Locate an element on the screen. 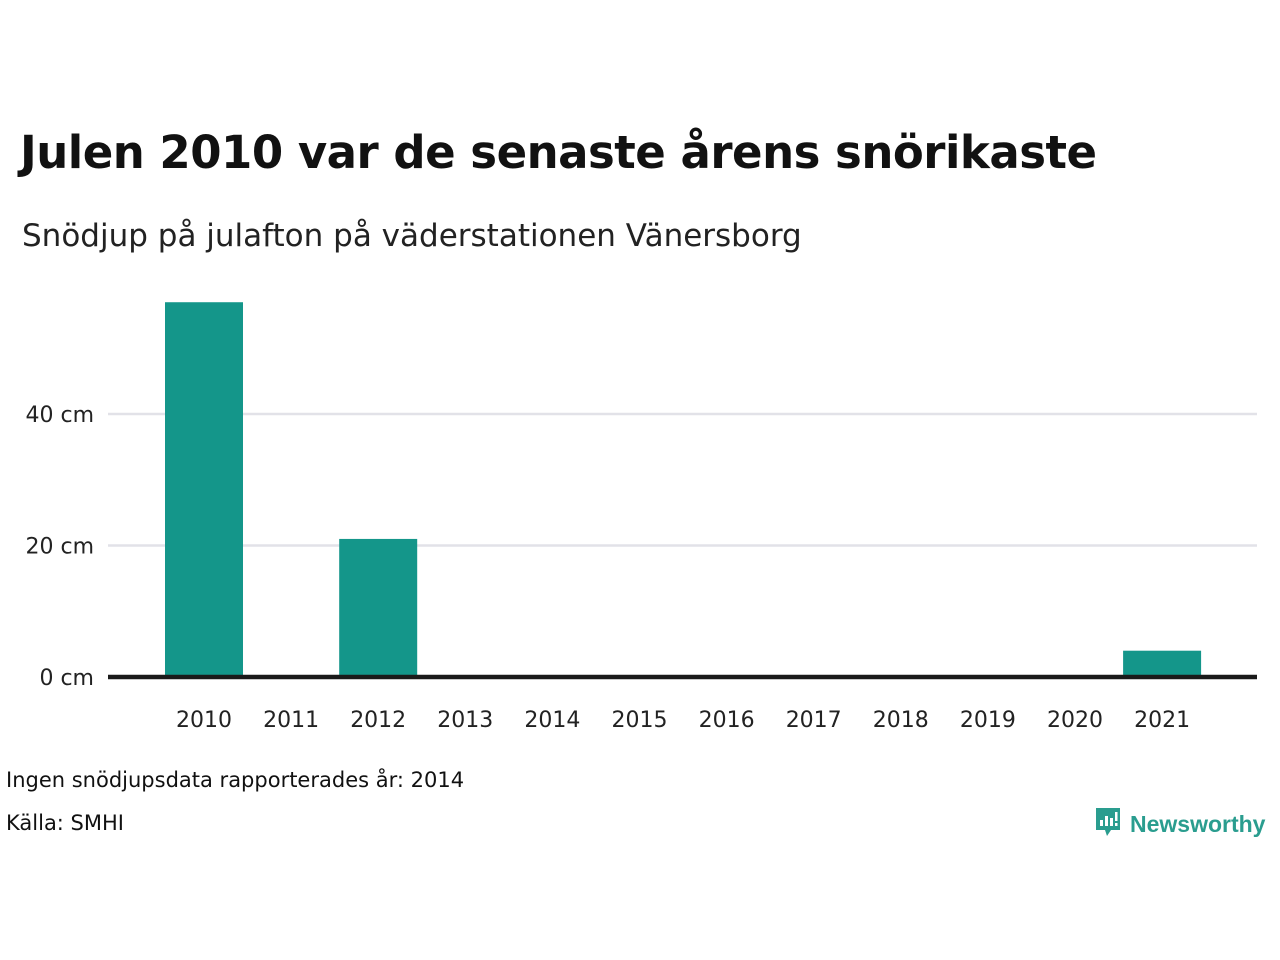 This screenshot has height=960, width=1280. brand-logo: Newsworthy is located at coordinates (1179, 824).